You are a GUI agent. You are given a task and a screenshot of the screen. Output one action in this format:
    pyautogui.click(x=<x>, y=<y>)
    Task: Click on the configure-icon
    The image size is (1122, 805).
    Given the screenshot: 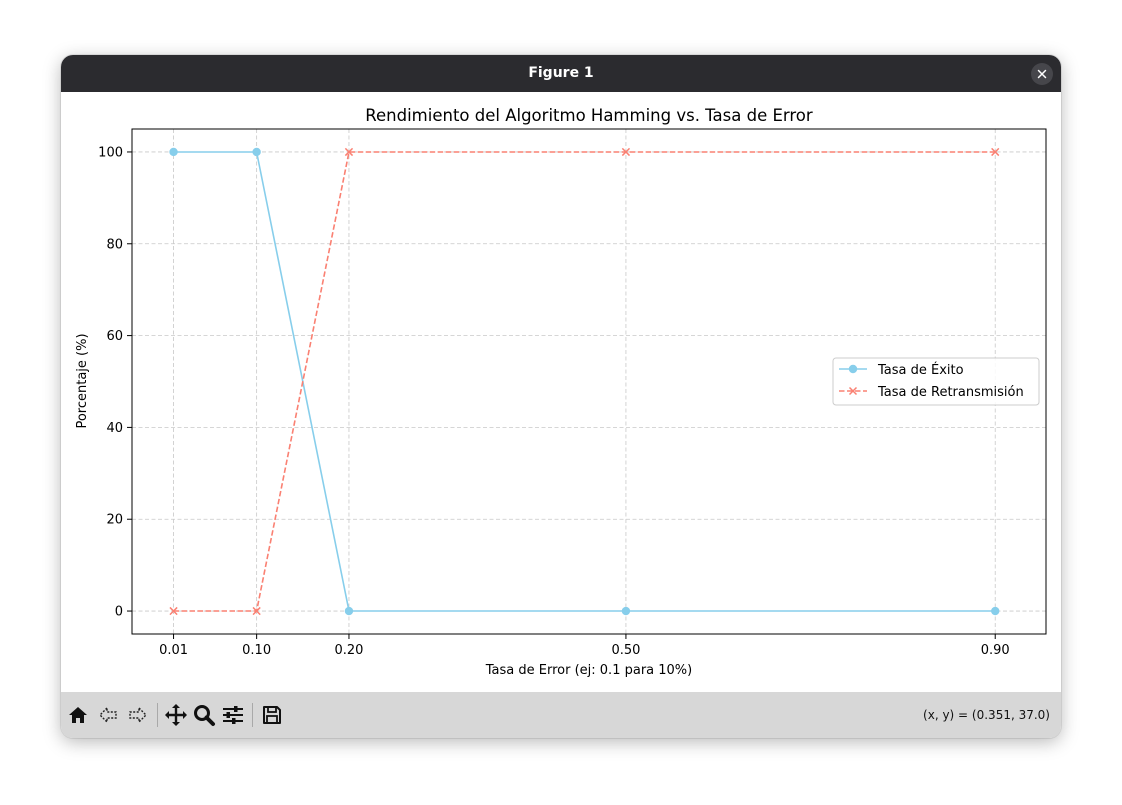 What is the action you would take?
    pyautogui.click(x=233, y=715)
    